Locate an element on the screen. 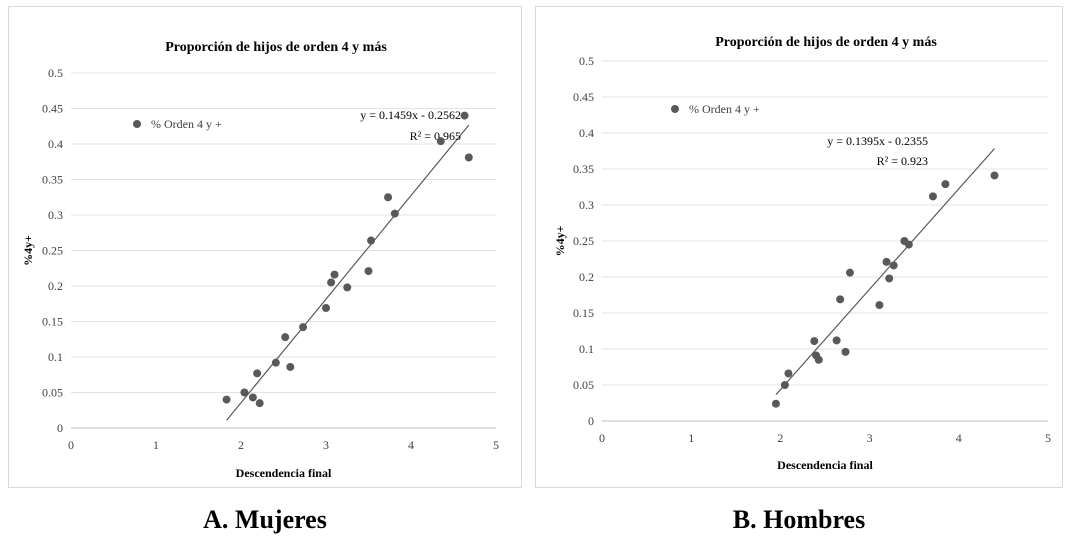 The height and width of the screenshot is (541, 1071). chart-b-x-tick-label: 0 is located at coordinates (602, 438).